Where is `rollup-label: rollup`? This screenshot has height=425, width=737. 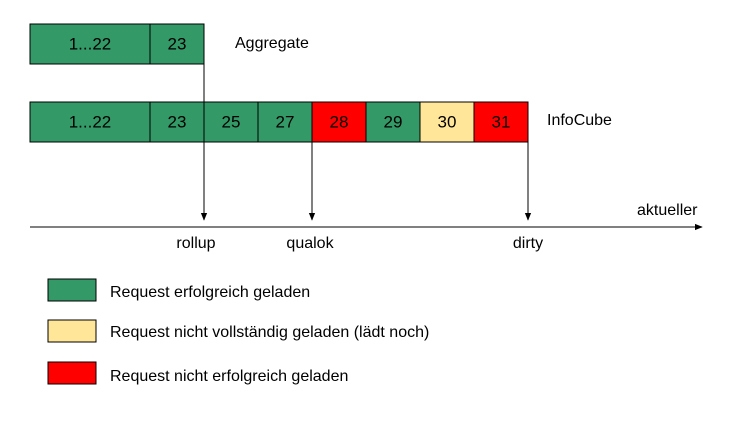
rollup-label: rollup is located at coordinates (195, 243).